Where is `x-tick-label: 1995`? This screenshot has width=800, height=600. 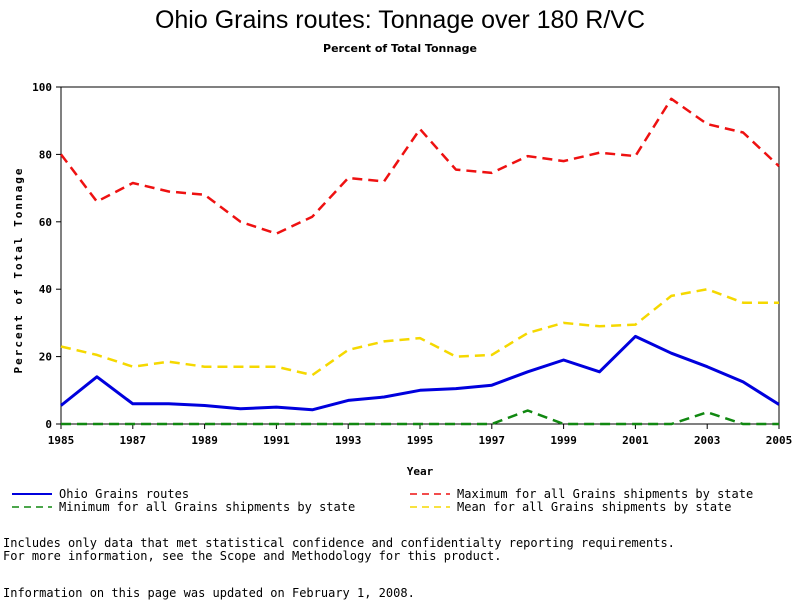
x-tick-label: 1995 is located at coordinates (420, 440).